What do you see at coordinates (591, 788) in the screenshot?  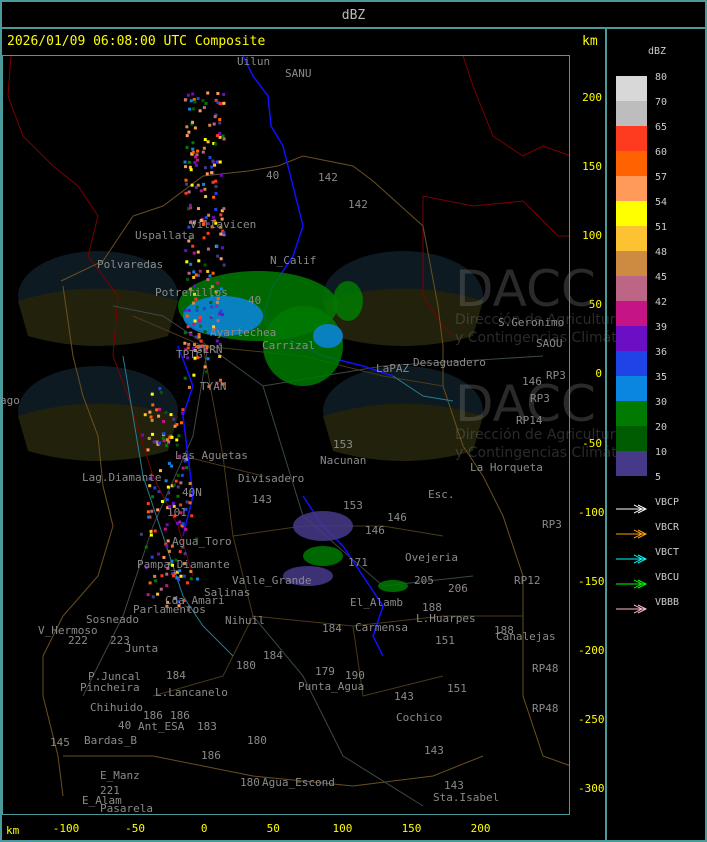 I see `y-tick-label: -300` at bounding box center [591, 788].